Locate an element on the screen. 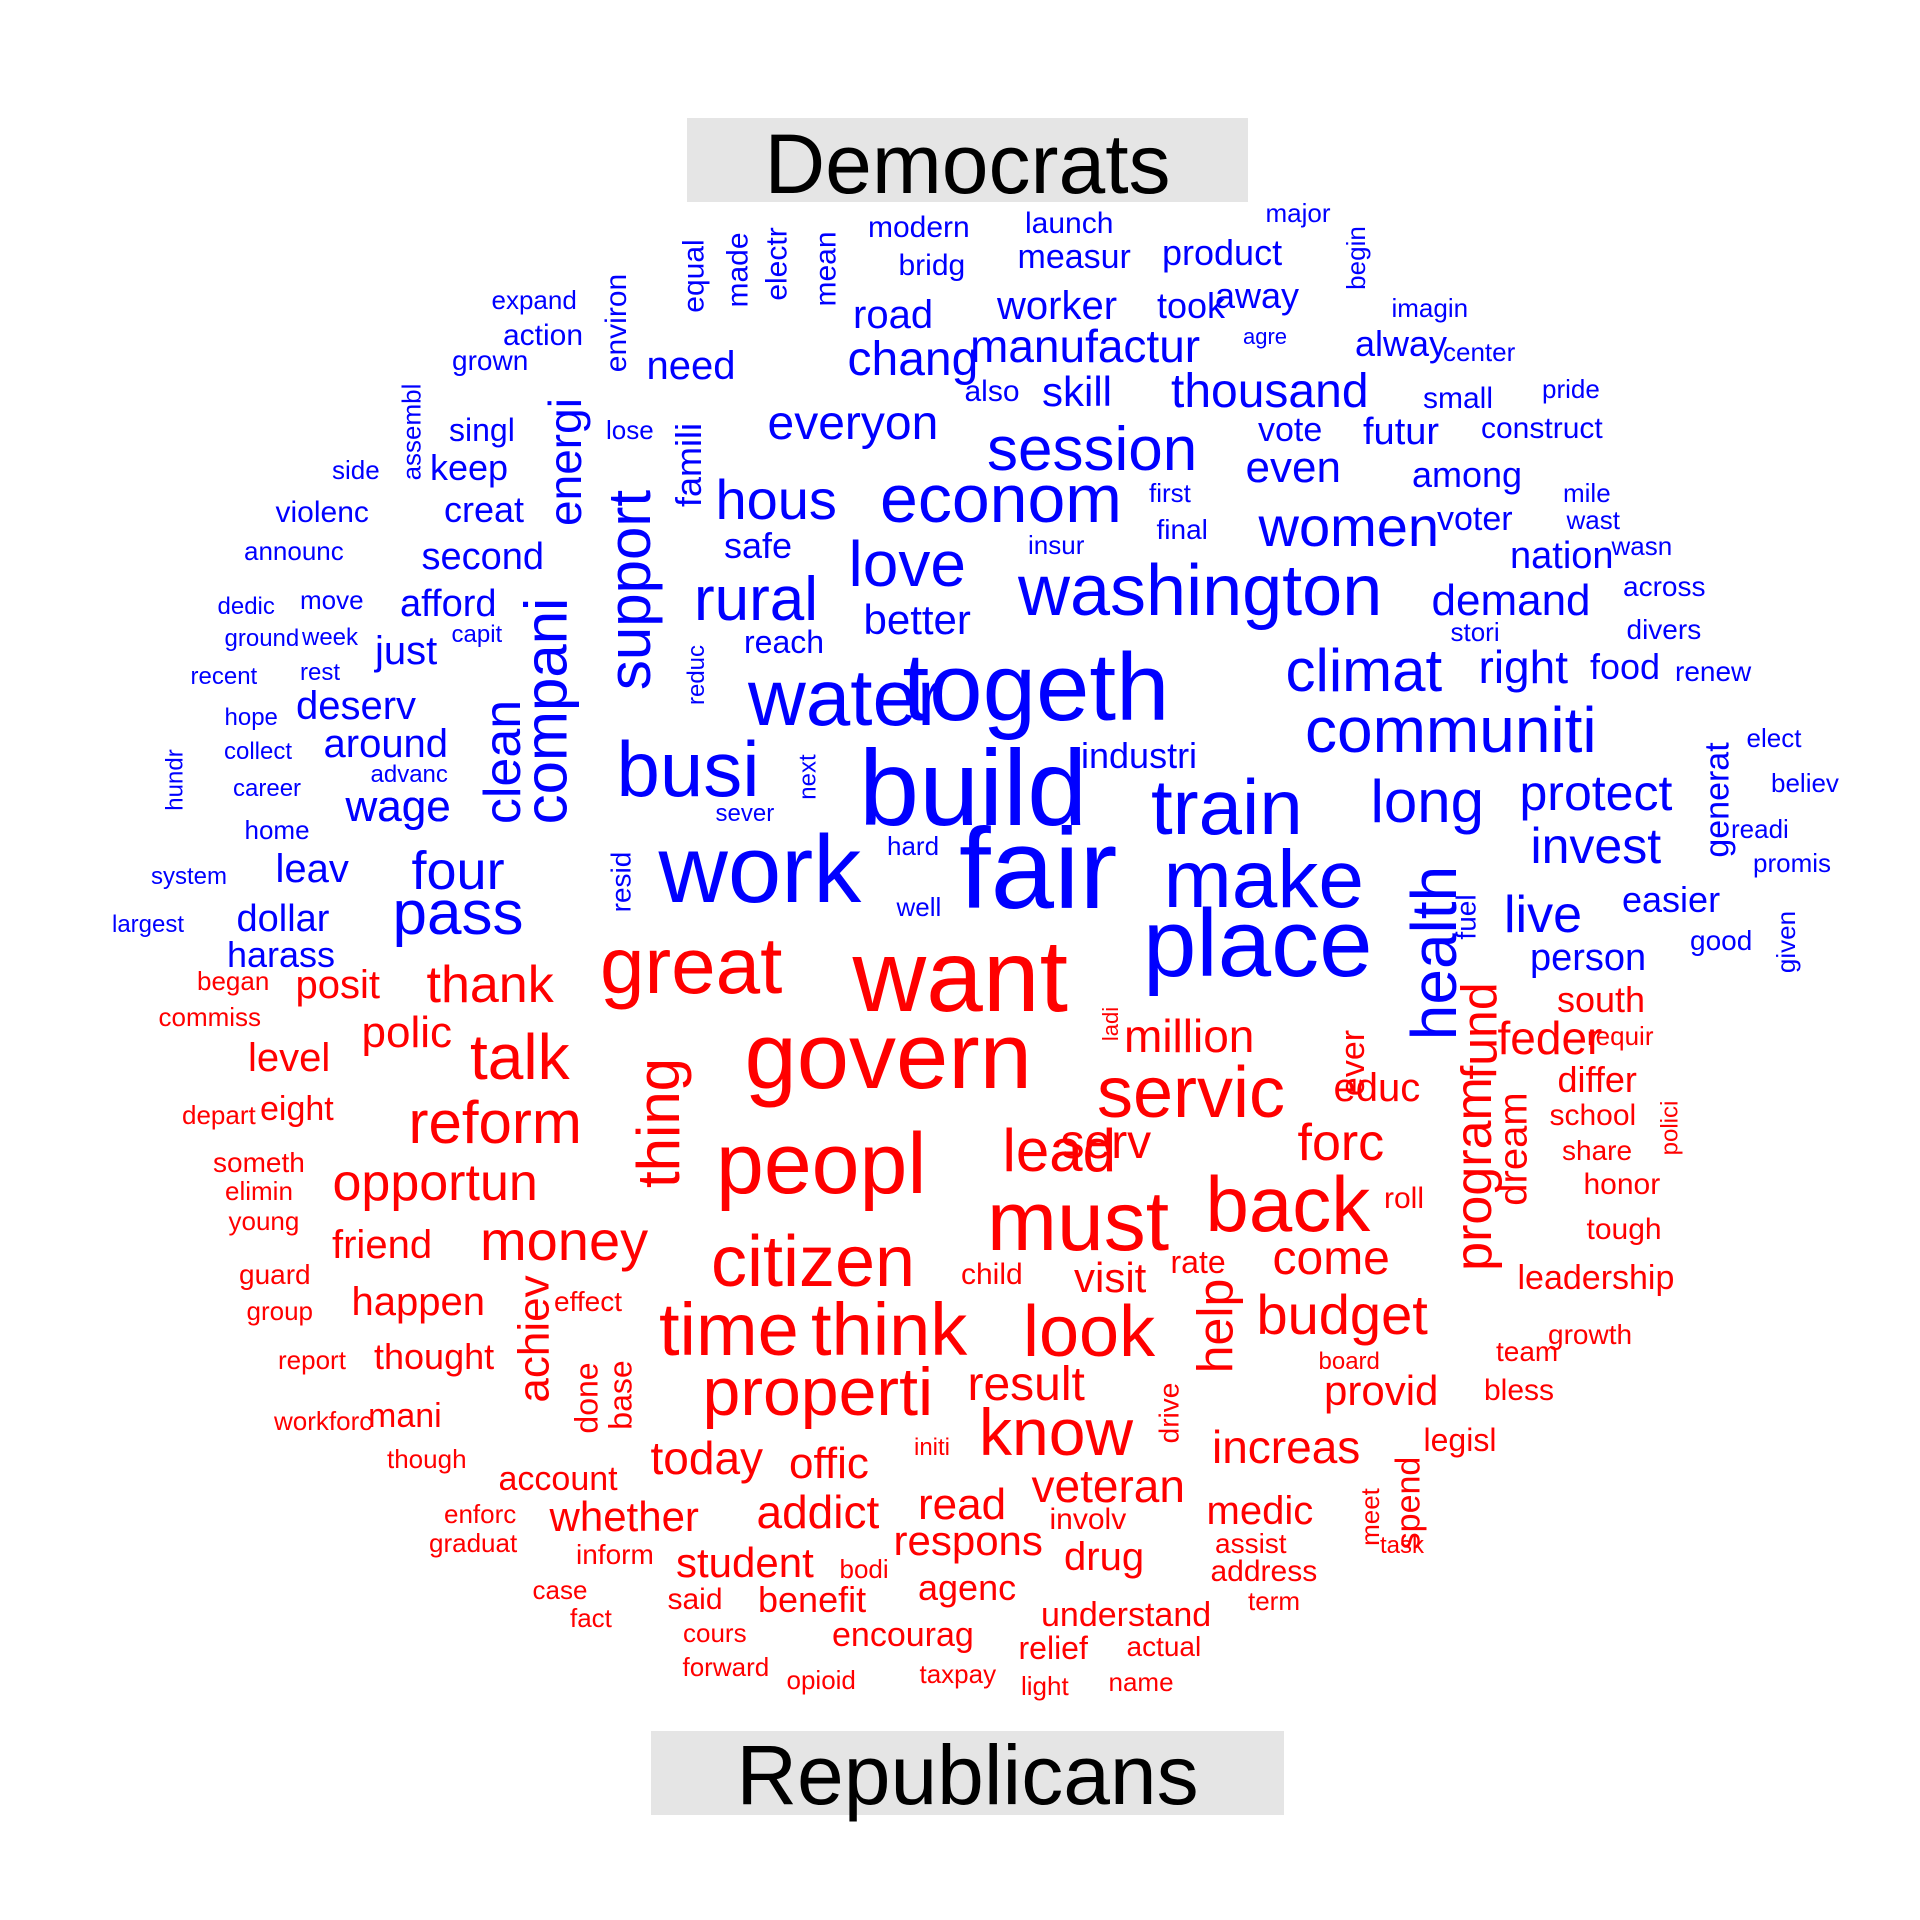  democrat-word-make: make is located at coordinates (1264, 879).